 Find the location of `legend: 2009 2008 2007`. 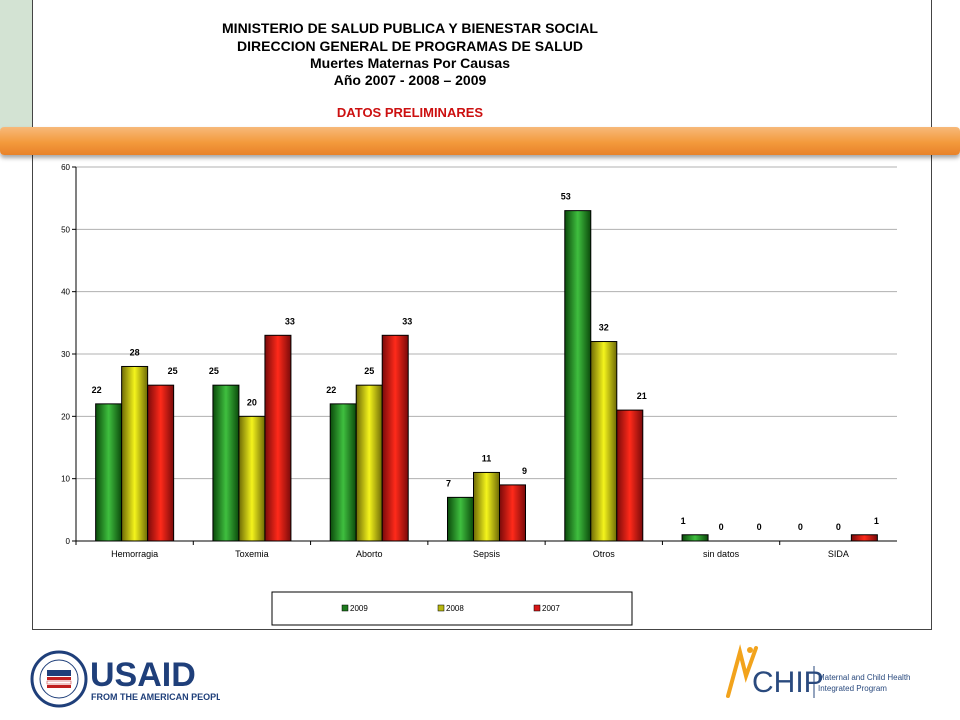

legend: 2009 2008 2007 is located at coordinates (452, 608).